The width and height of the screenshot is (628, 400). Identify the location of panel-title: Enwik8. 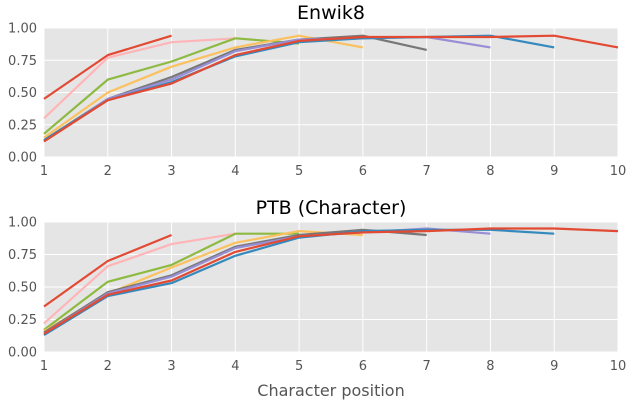
(331, 13).